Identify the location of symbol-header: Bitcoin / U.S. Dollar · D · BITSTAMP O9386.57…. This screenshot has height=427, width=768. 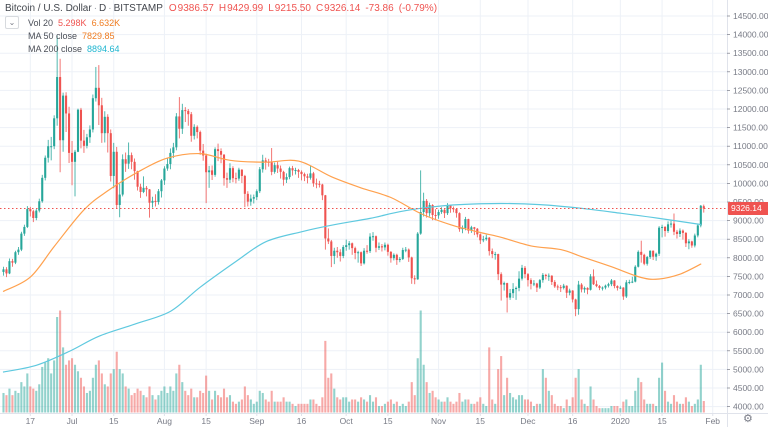
(221, 9).